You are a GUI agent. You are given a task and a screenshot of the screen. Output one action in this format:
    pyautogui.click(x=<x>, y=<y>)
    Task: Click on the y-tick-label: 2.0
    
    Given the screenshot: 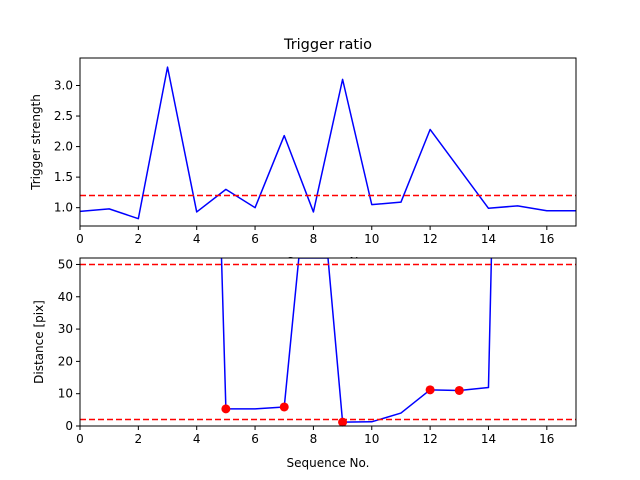 What is the action you would take?
    pyautogui.click(x=63, y=147)
    